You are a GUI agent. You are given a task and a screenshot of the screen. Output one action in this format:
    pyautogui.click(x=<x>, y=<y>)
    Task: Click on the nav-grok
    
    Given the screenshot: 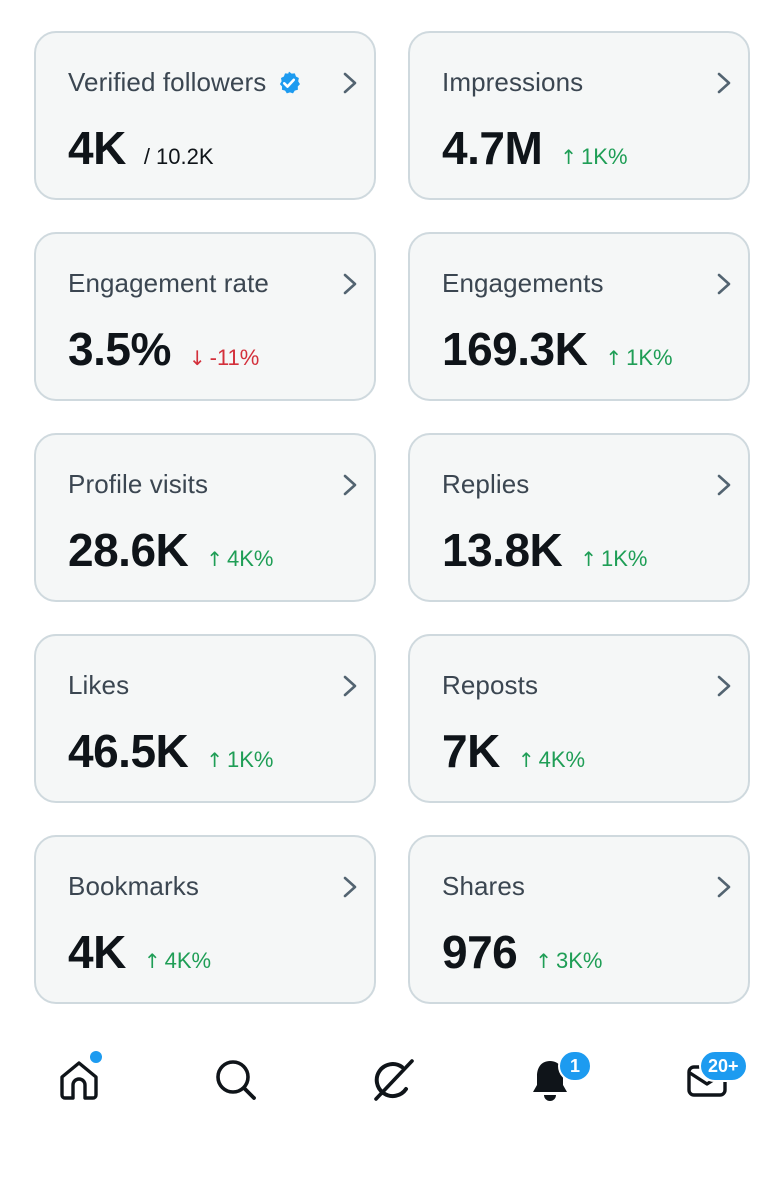 What is the action you would take?
    pyautogui.click(x=393, y=1080)
    